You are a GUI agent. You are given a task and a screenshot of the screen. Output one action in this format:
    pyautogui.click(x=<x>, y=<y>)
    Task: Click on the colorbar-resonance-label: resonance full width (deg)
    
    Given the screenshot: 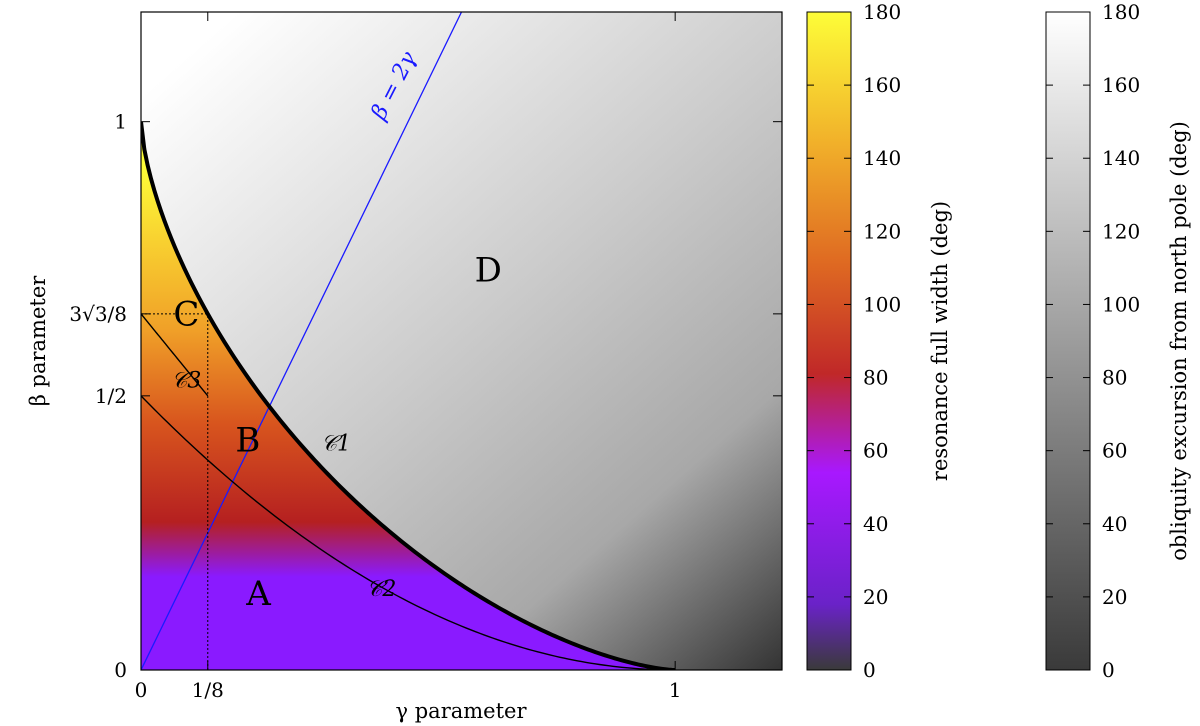 What is the action you would take?
    pyautogui.click(x=940, y=341)
    